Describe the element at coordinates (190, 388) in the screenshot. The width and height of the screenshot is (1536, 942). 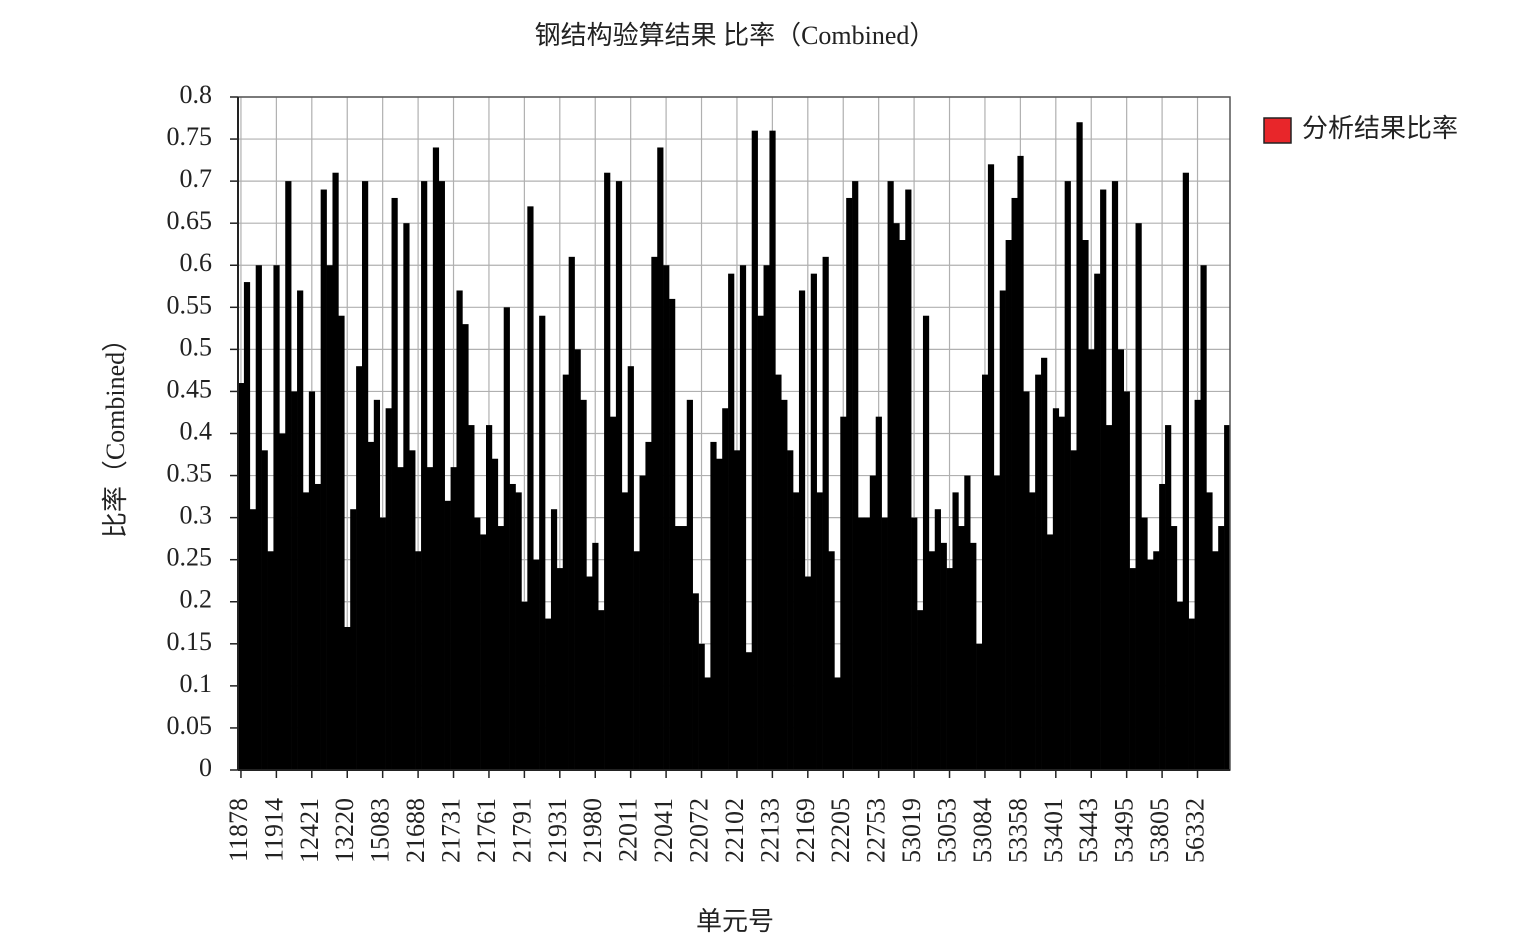
I see `y-tick-label: 0.45` at that location.